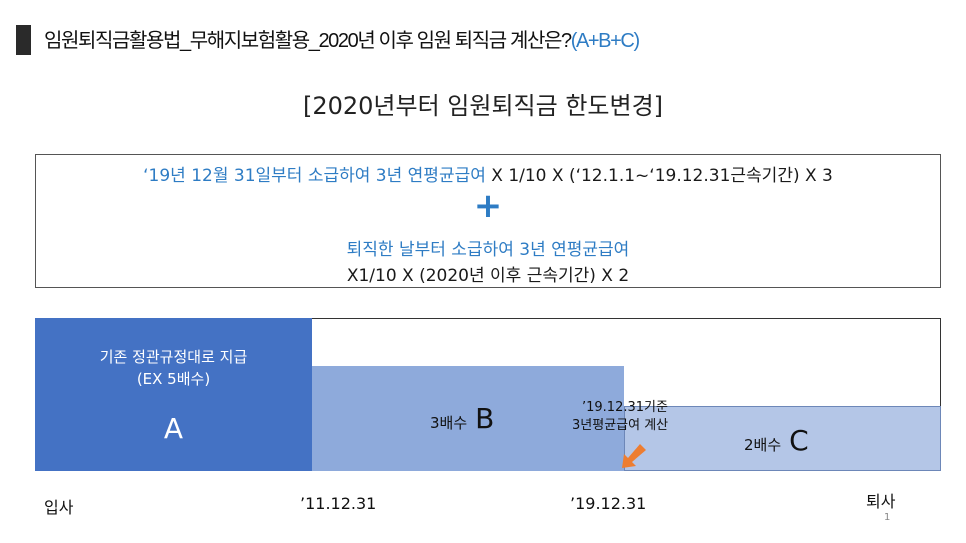  I want to click on plus-sign: +, so click(488, 206).